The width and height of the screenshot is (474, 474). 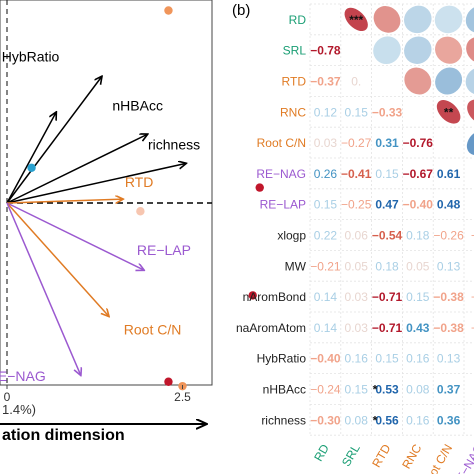 I want to click on corr-value: 0.37, so click(x=449, y=390).